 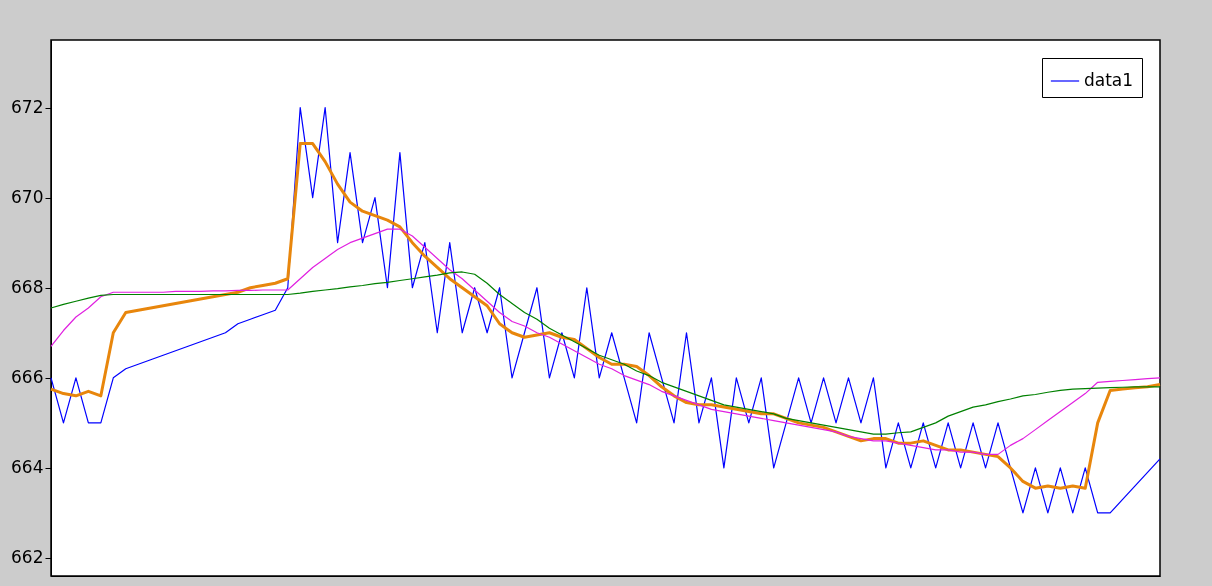 What do you see at coordinates (27, 557) in the screenshot?
I see `y-tick-label: 662` at bounding box center [27, 557].